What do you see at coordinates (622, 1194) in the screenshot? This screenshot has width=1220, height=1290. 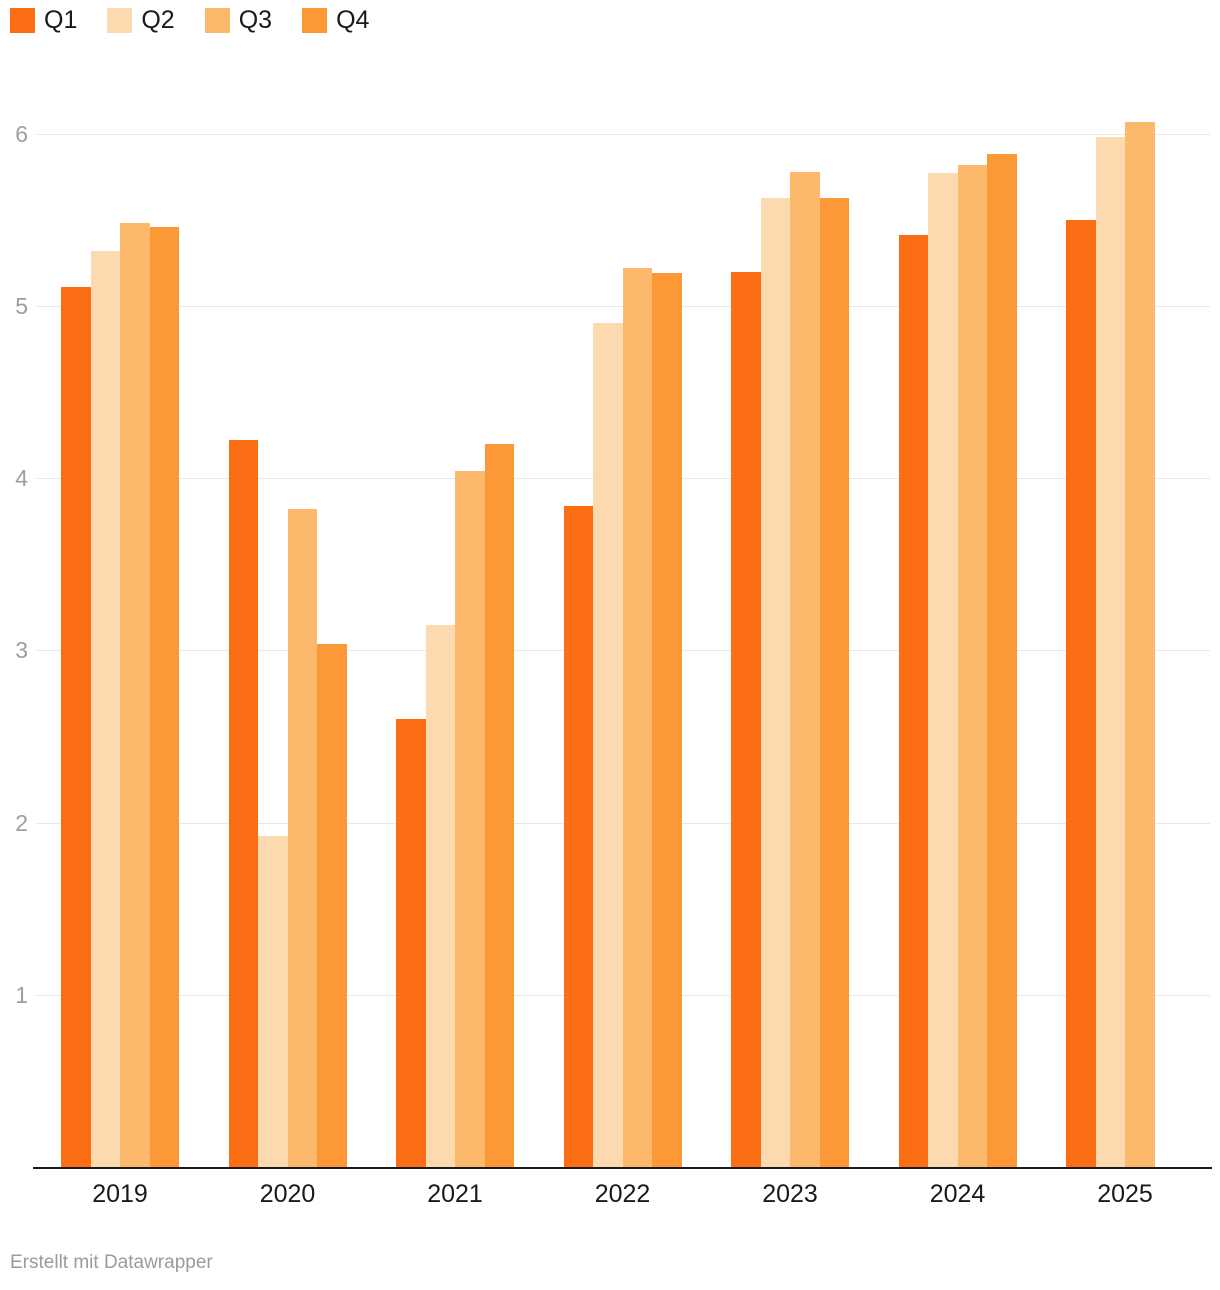 I see `x-tick-label-2022: 2022` at bounding box center [622, 1194].